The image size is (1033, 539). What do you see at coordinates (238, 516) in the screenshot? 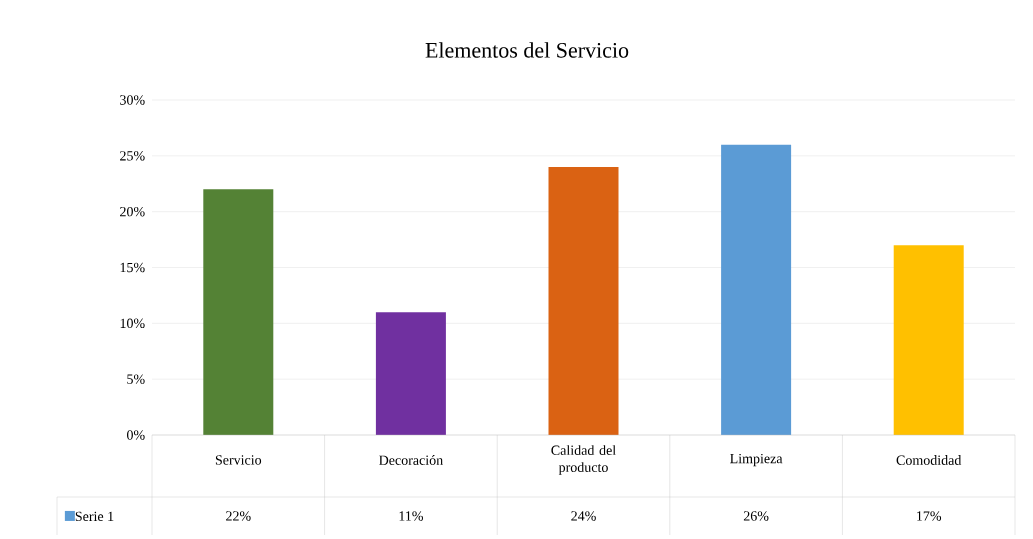
I see `data-label: 22%` at bounding box center [238, 516].